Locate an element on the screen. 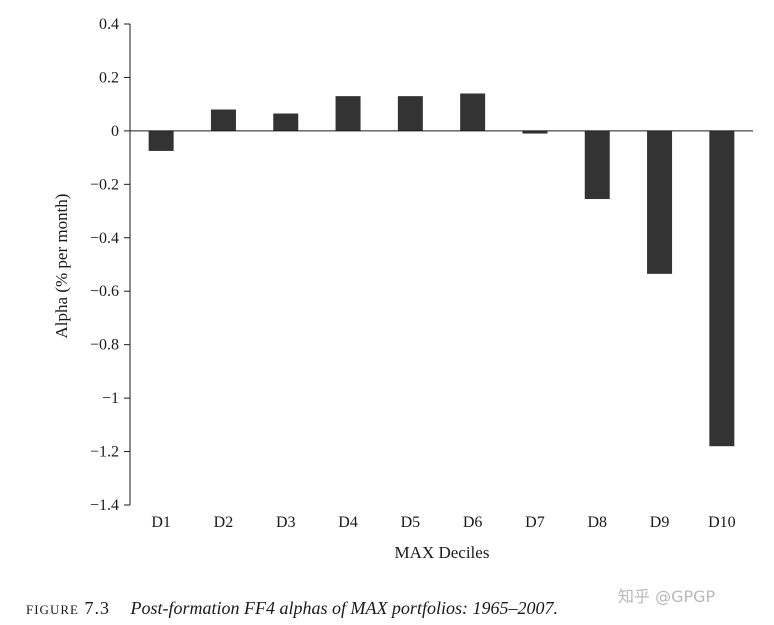  watermark: 知乎 @GPGP is located at coordinates (667, 596).